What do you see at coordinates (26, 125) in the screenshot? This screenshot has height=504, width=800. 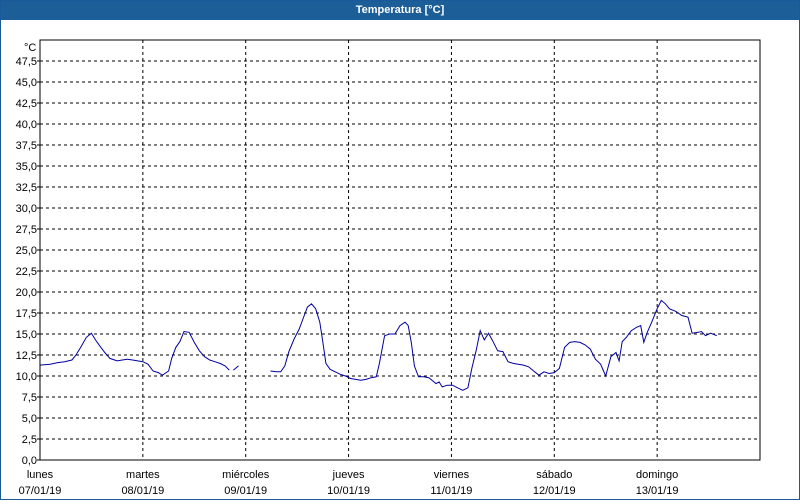 I see `y-tick-label: 40,0` at bounding box center [26, 125].